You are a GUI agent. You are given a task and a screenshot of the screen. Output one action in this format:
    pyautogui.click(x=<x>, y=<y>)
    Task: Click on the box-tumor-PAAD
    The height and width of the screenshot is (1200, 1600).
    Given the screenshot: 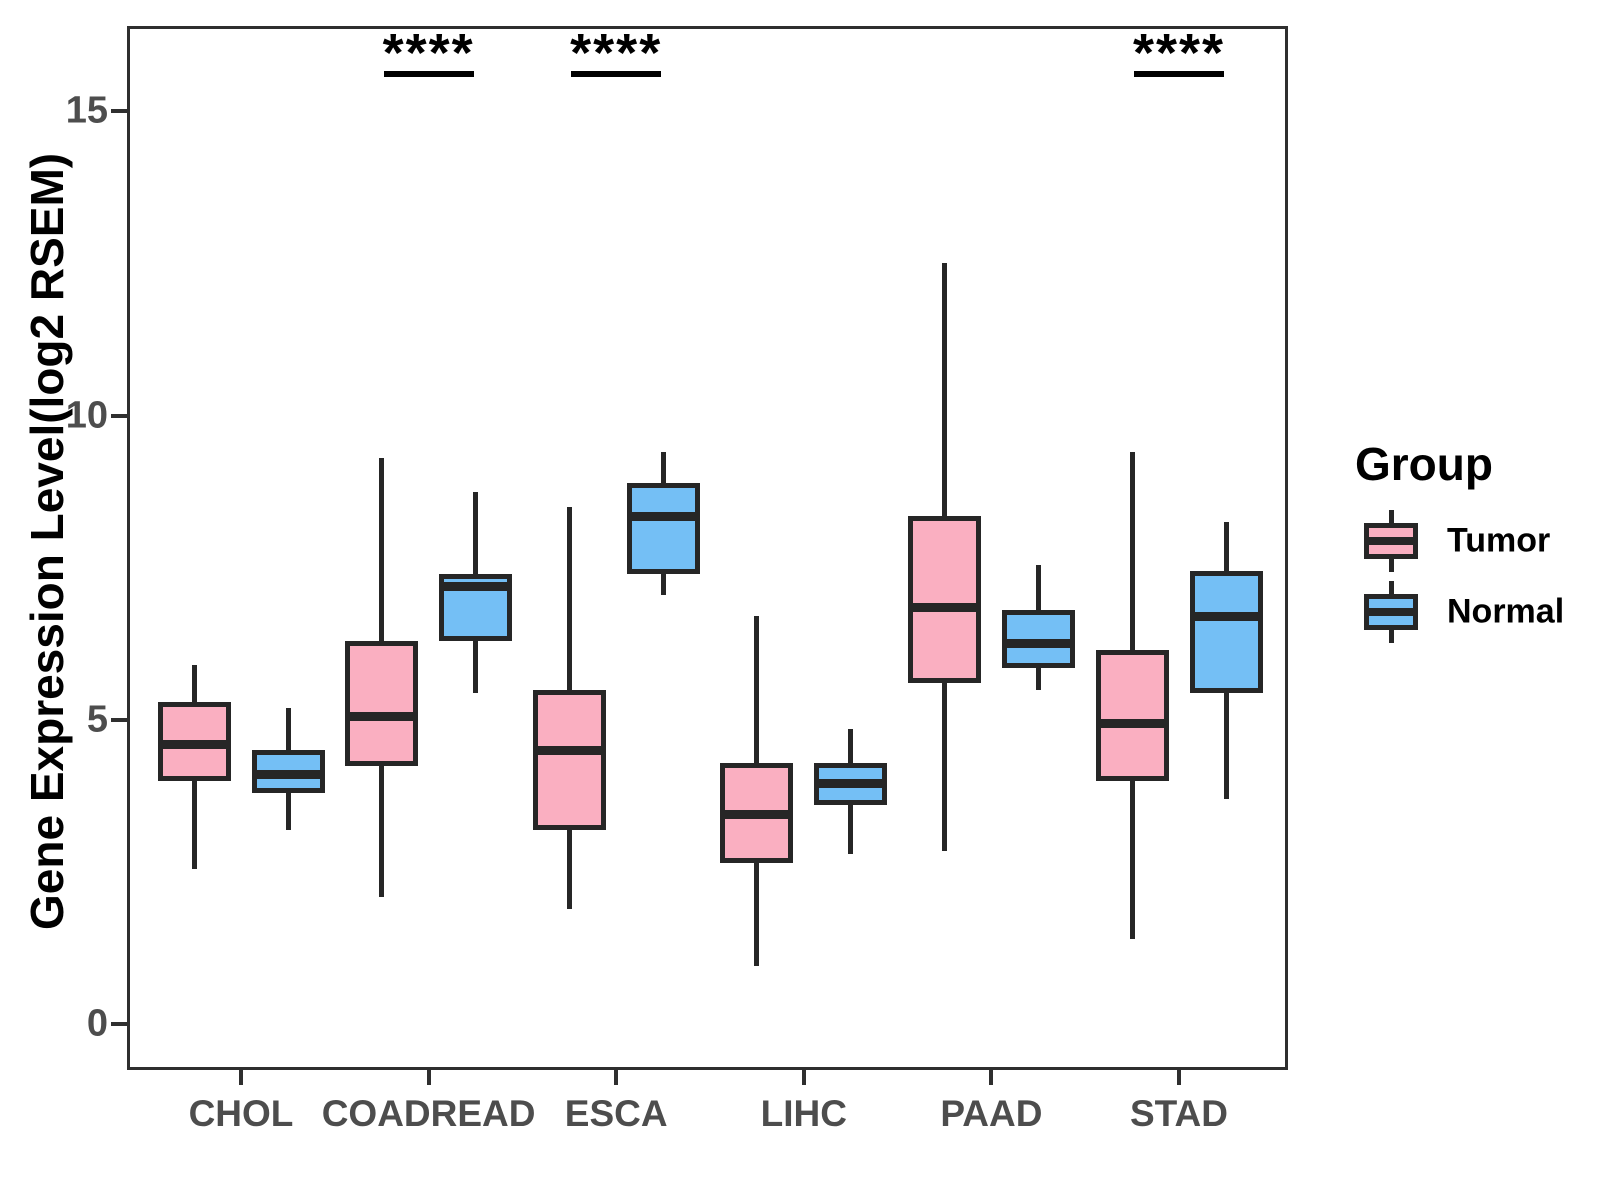 What is the action you would take?
    pyautogui.click(x=944, y=600)
    